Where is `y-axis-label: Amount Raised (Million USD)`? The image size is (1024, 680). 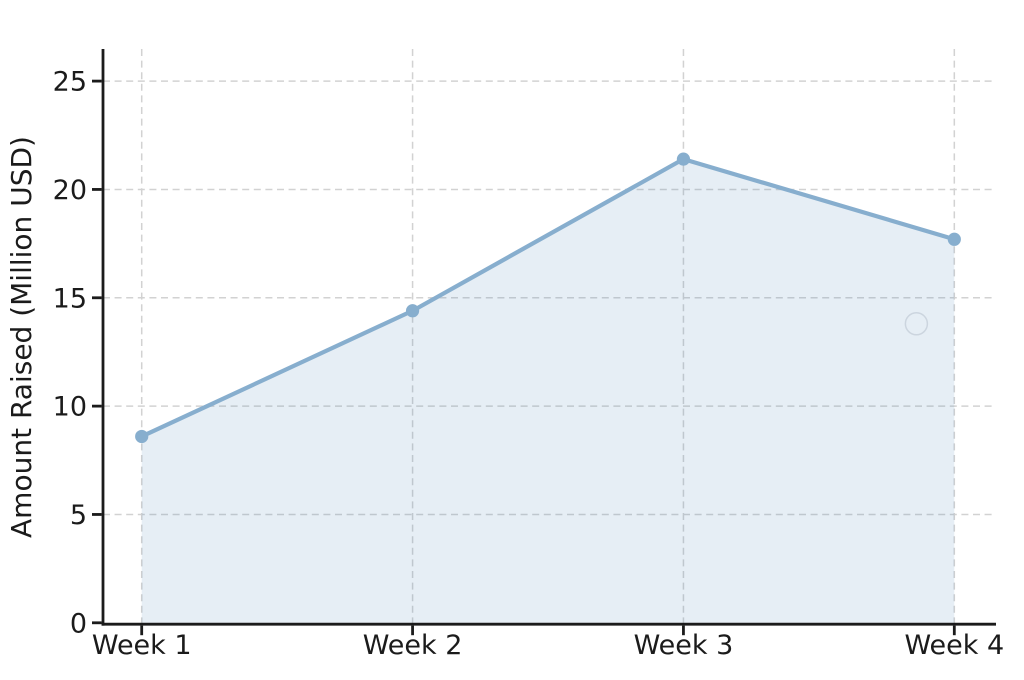
y-axis-label: Amount Raised (Million USD) is located at coordinates (21, 337).